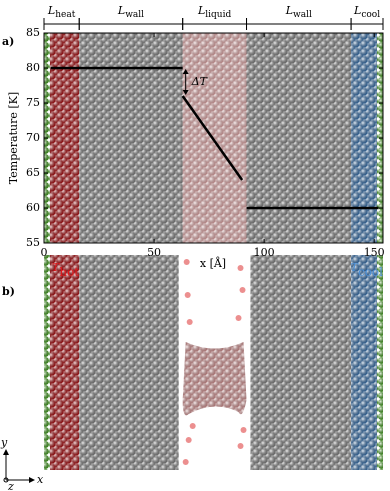 The image size is (390, 491). Describe the element at coordinates (8, 41) in the screenshot. I see `panel-label: a)` at that location.